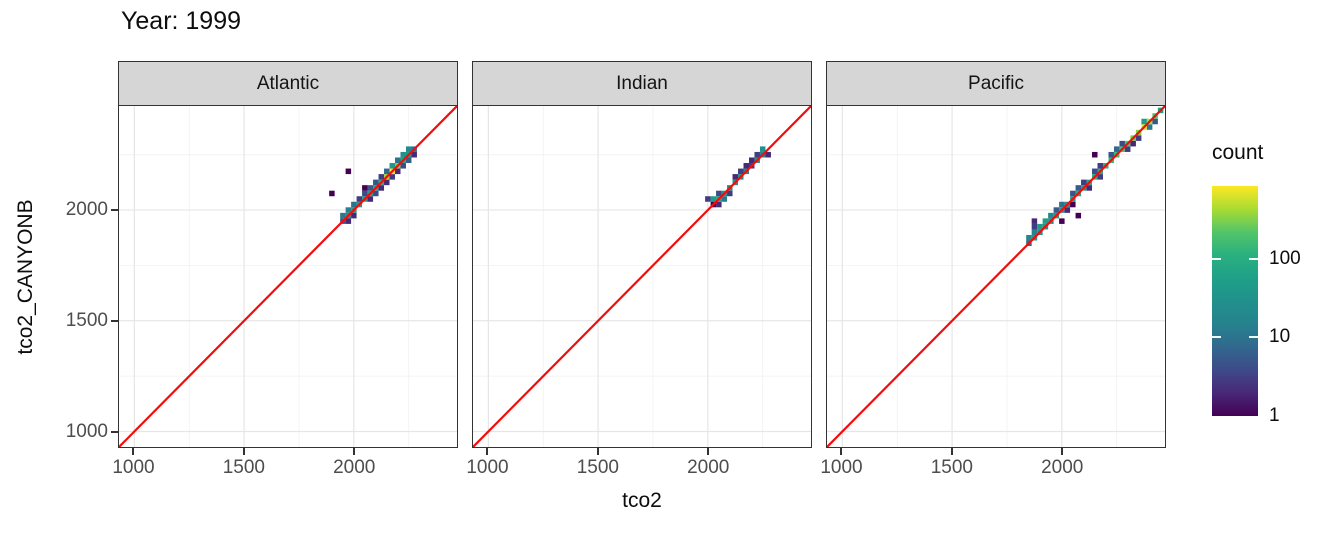 The height and width of the screenshot is (537, 1344). Describe the element at coordinates (1280, 337) in the screenshot. I see `legend-tick-label: 10` at that location.